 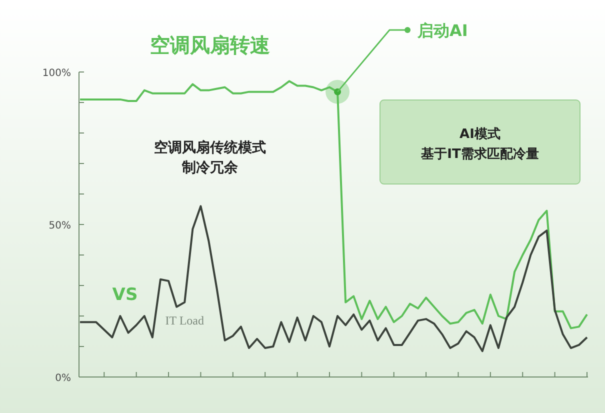 What do you see at coordinates (210, 168) in the screenshot?
I see `annotation: 制冷冗余` at bounding box center [210, 168].